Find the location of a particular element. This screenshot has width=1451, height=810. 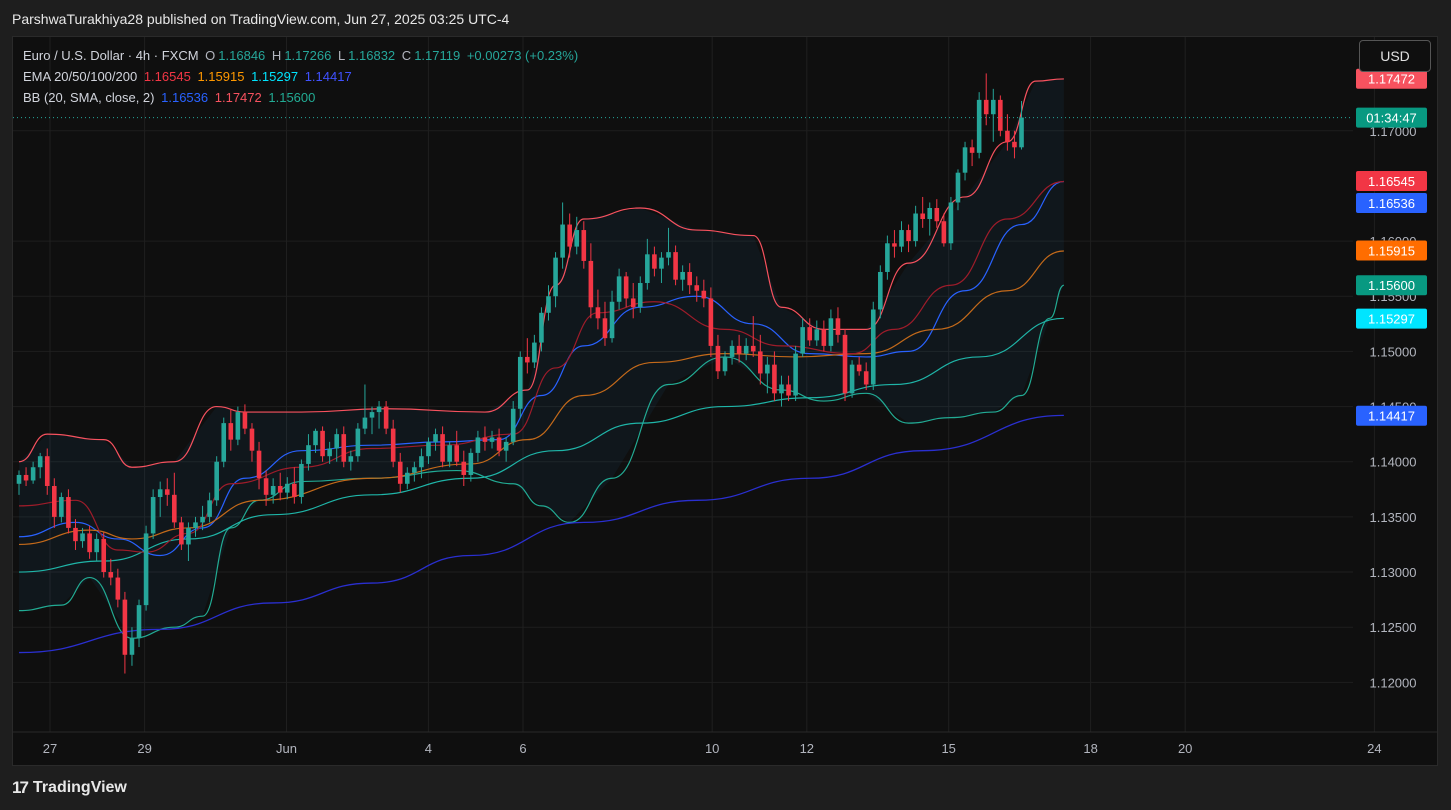

high-key: H is located at coordinates (276, 55).